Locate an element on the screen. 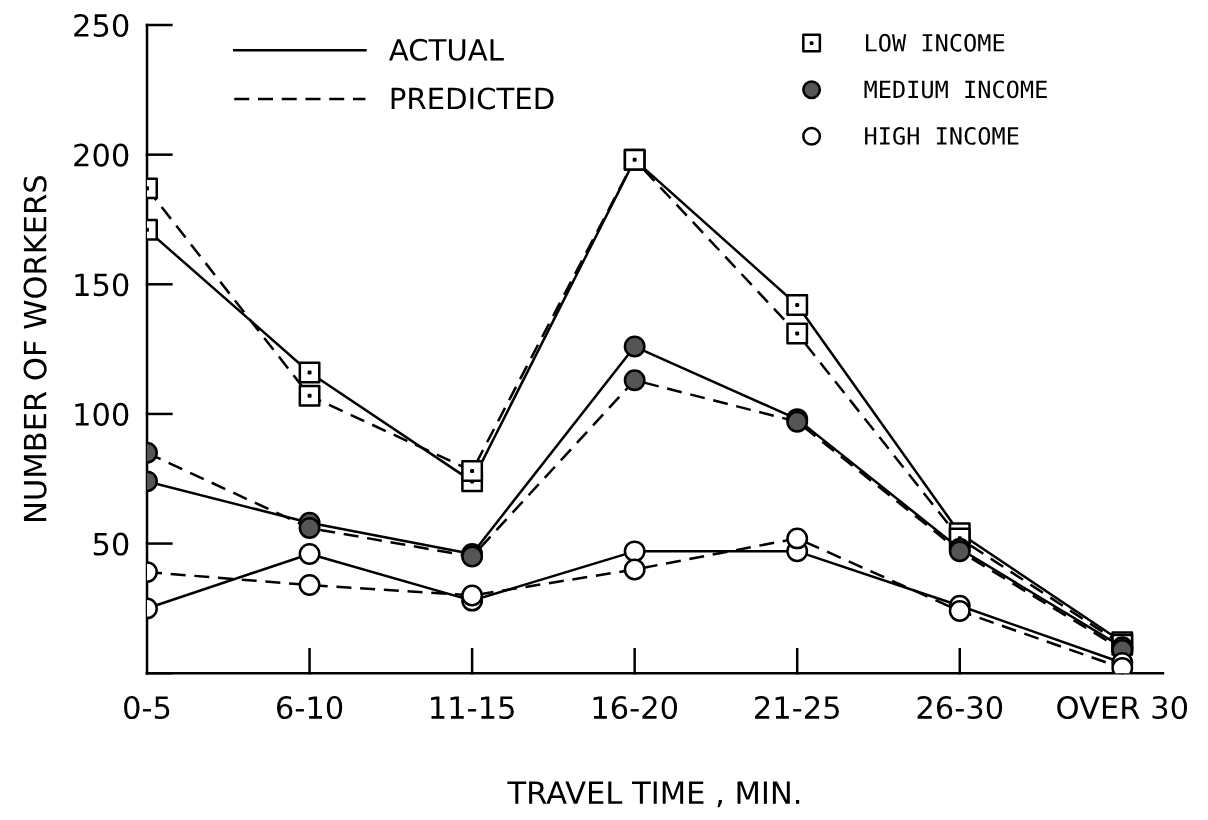 Image resolution: width=1208 pixels, height=820 pixels. annotation: ACTUAL is located at coordinates (446, 49).